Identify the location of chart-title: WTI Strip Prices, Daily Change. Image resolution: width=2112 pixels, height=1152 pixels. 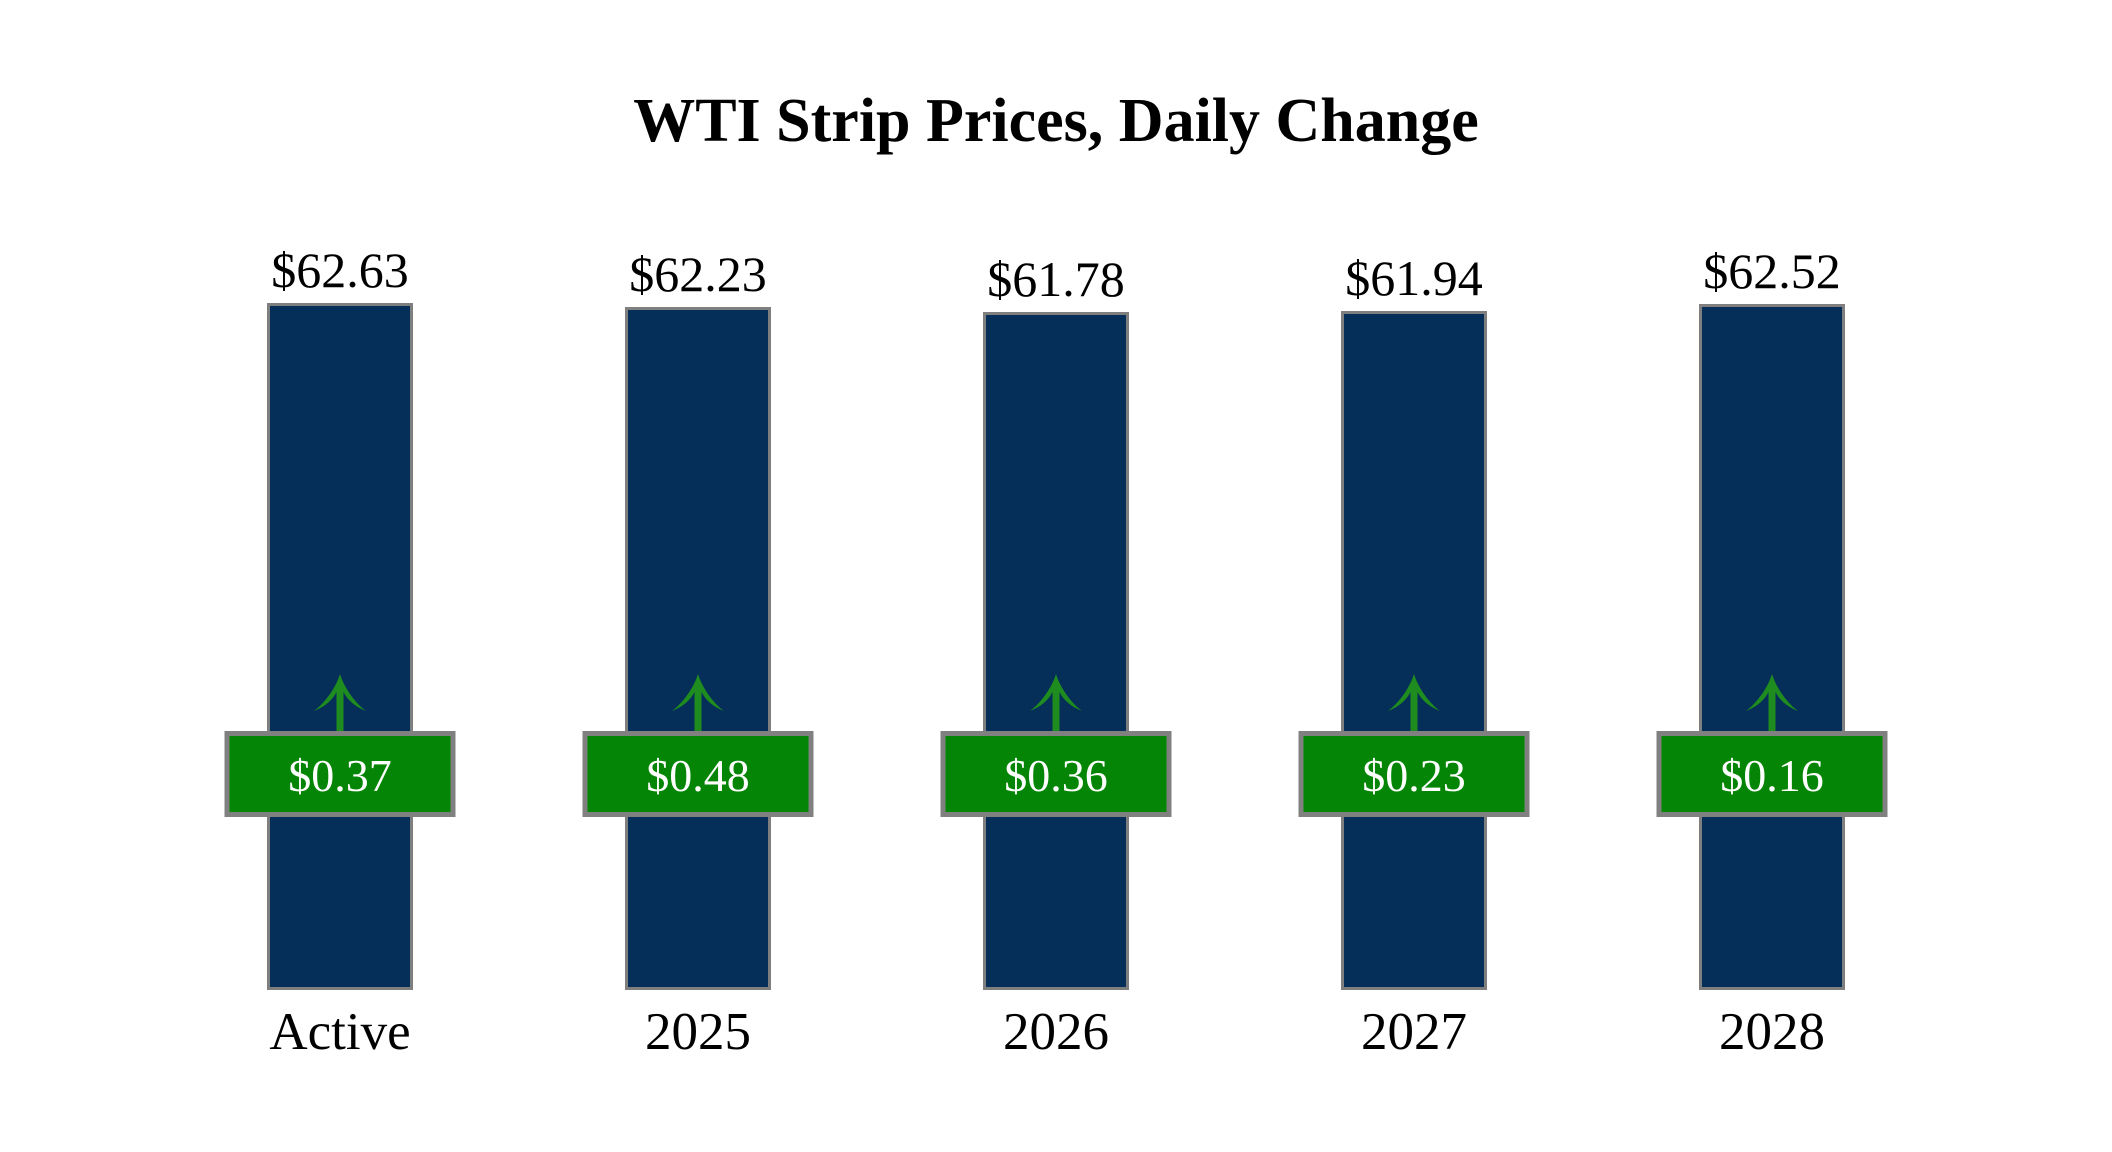
(1056, 121).